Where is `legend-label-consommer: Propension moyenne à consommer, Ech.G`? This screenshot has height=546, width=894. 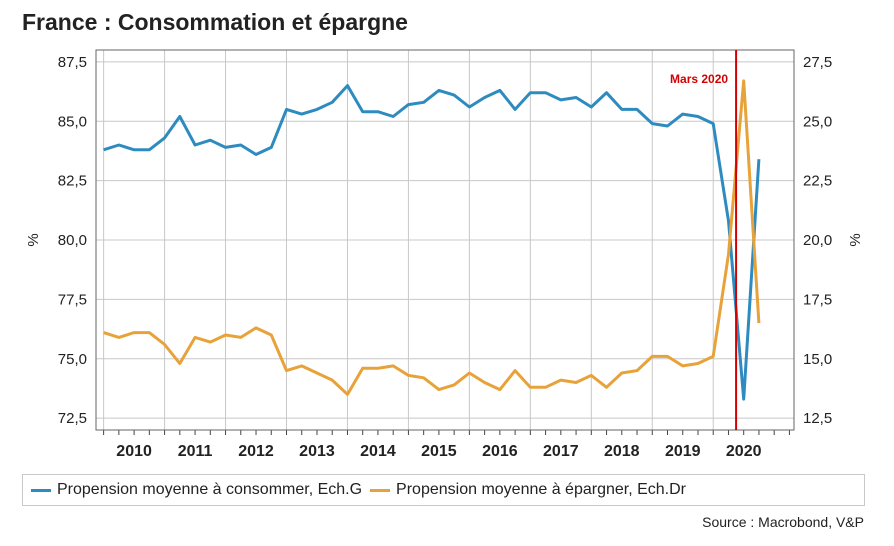
legend-label-consommer: Propension moyenne à consommer, Ech.G is located at coordinates (210, 489).